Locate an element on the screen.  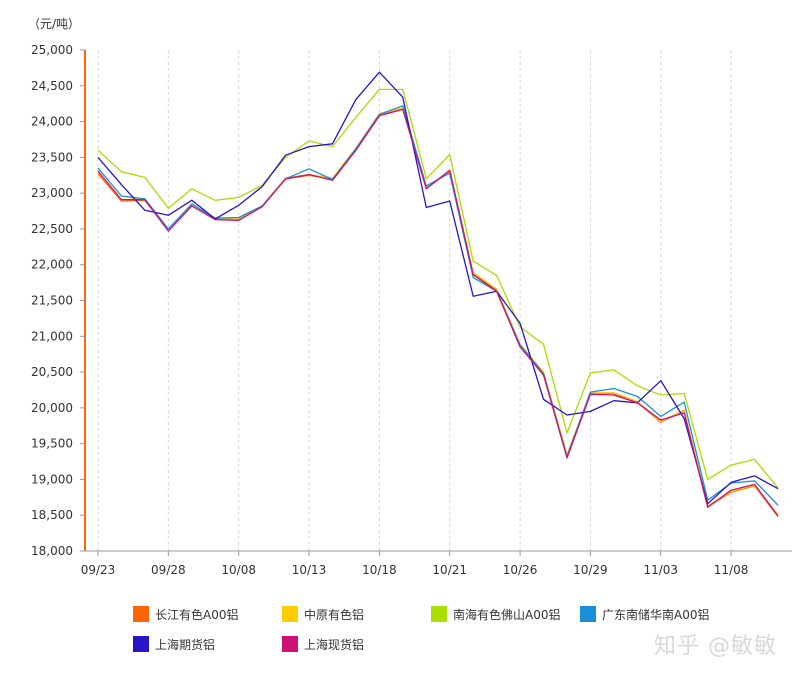
legend-item: 上海期货铝 is located at coordinates (174, 644).